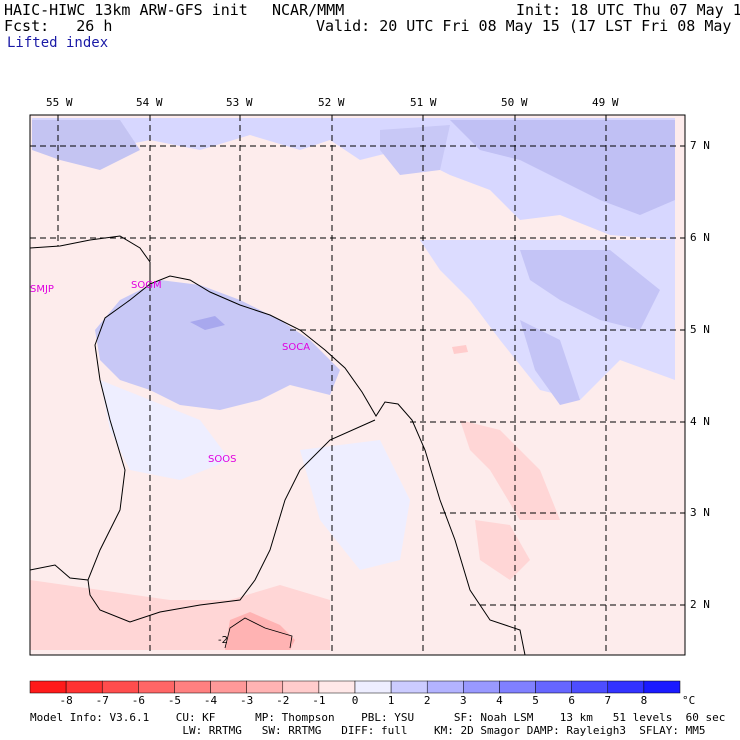  What do you see at coordinates (700, 237) in the screenshot?
I see `lat-label: 6 N` at bounding box center [700, 237].